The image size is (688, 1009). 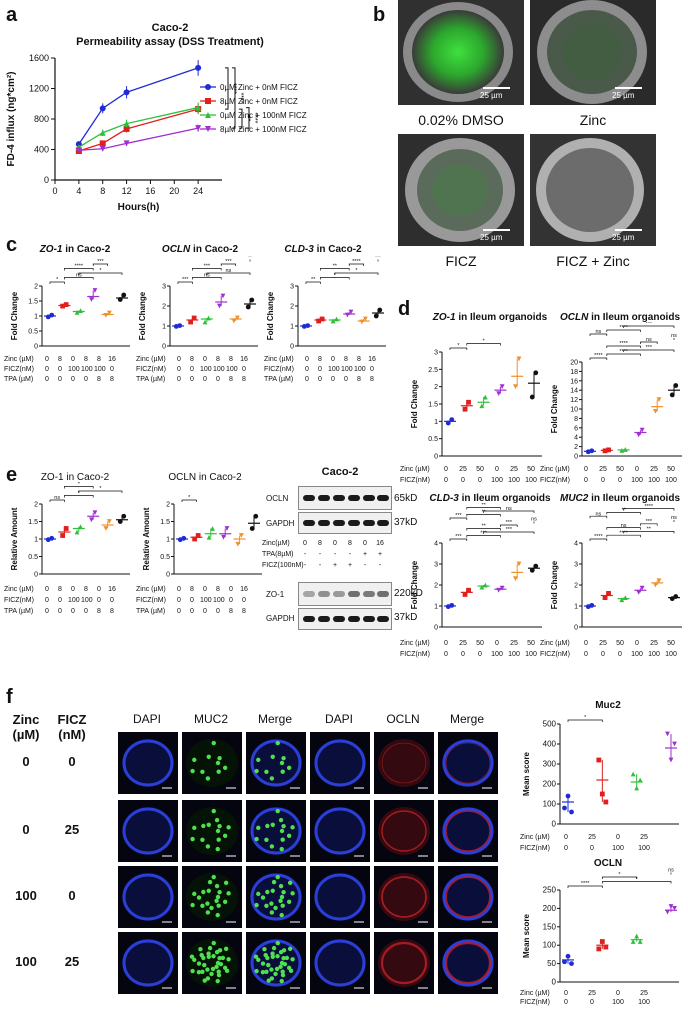 I want to click on y-tick-label: 16, so click(x=574, y=381).